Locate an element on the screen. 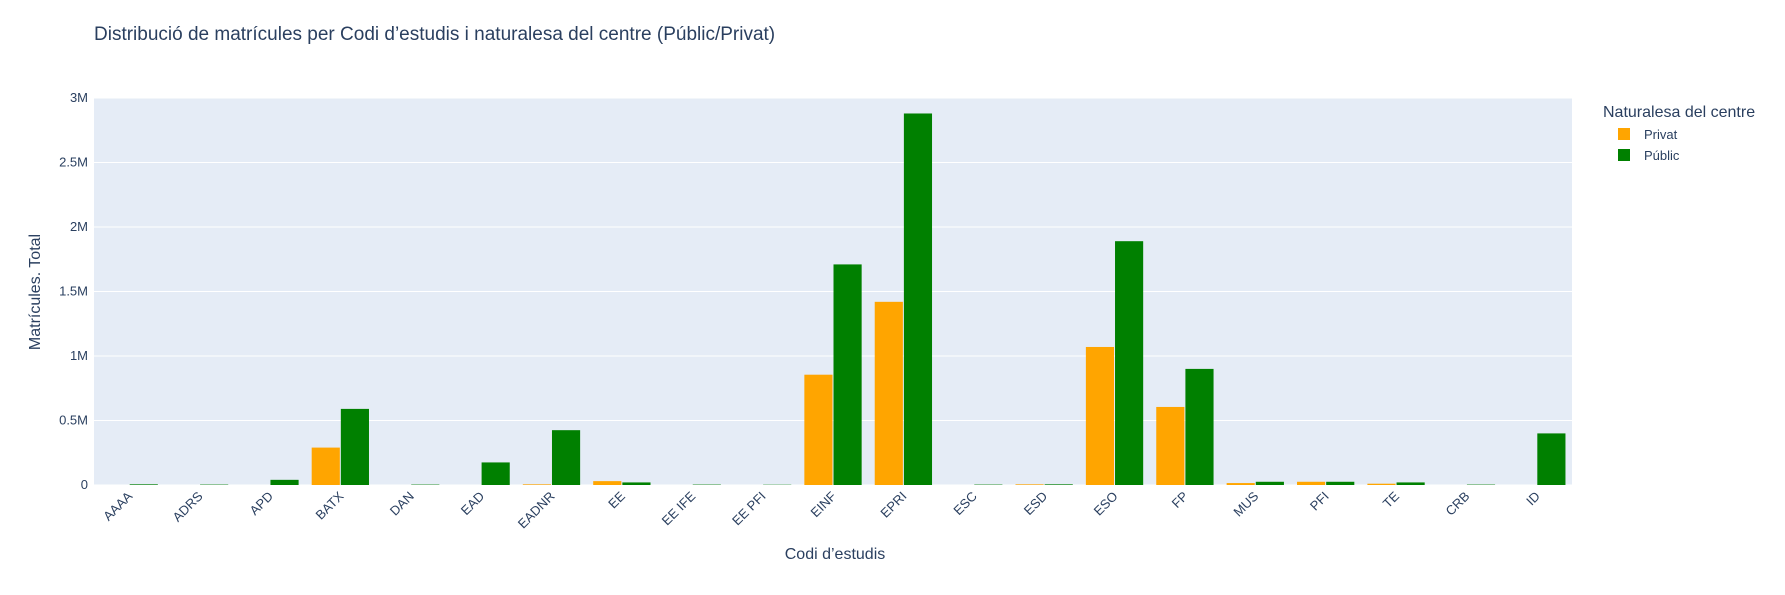  legend: Naturalesa del centre Privat Públic is located at coordinates (1679, 133).